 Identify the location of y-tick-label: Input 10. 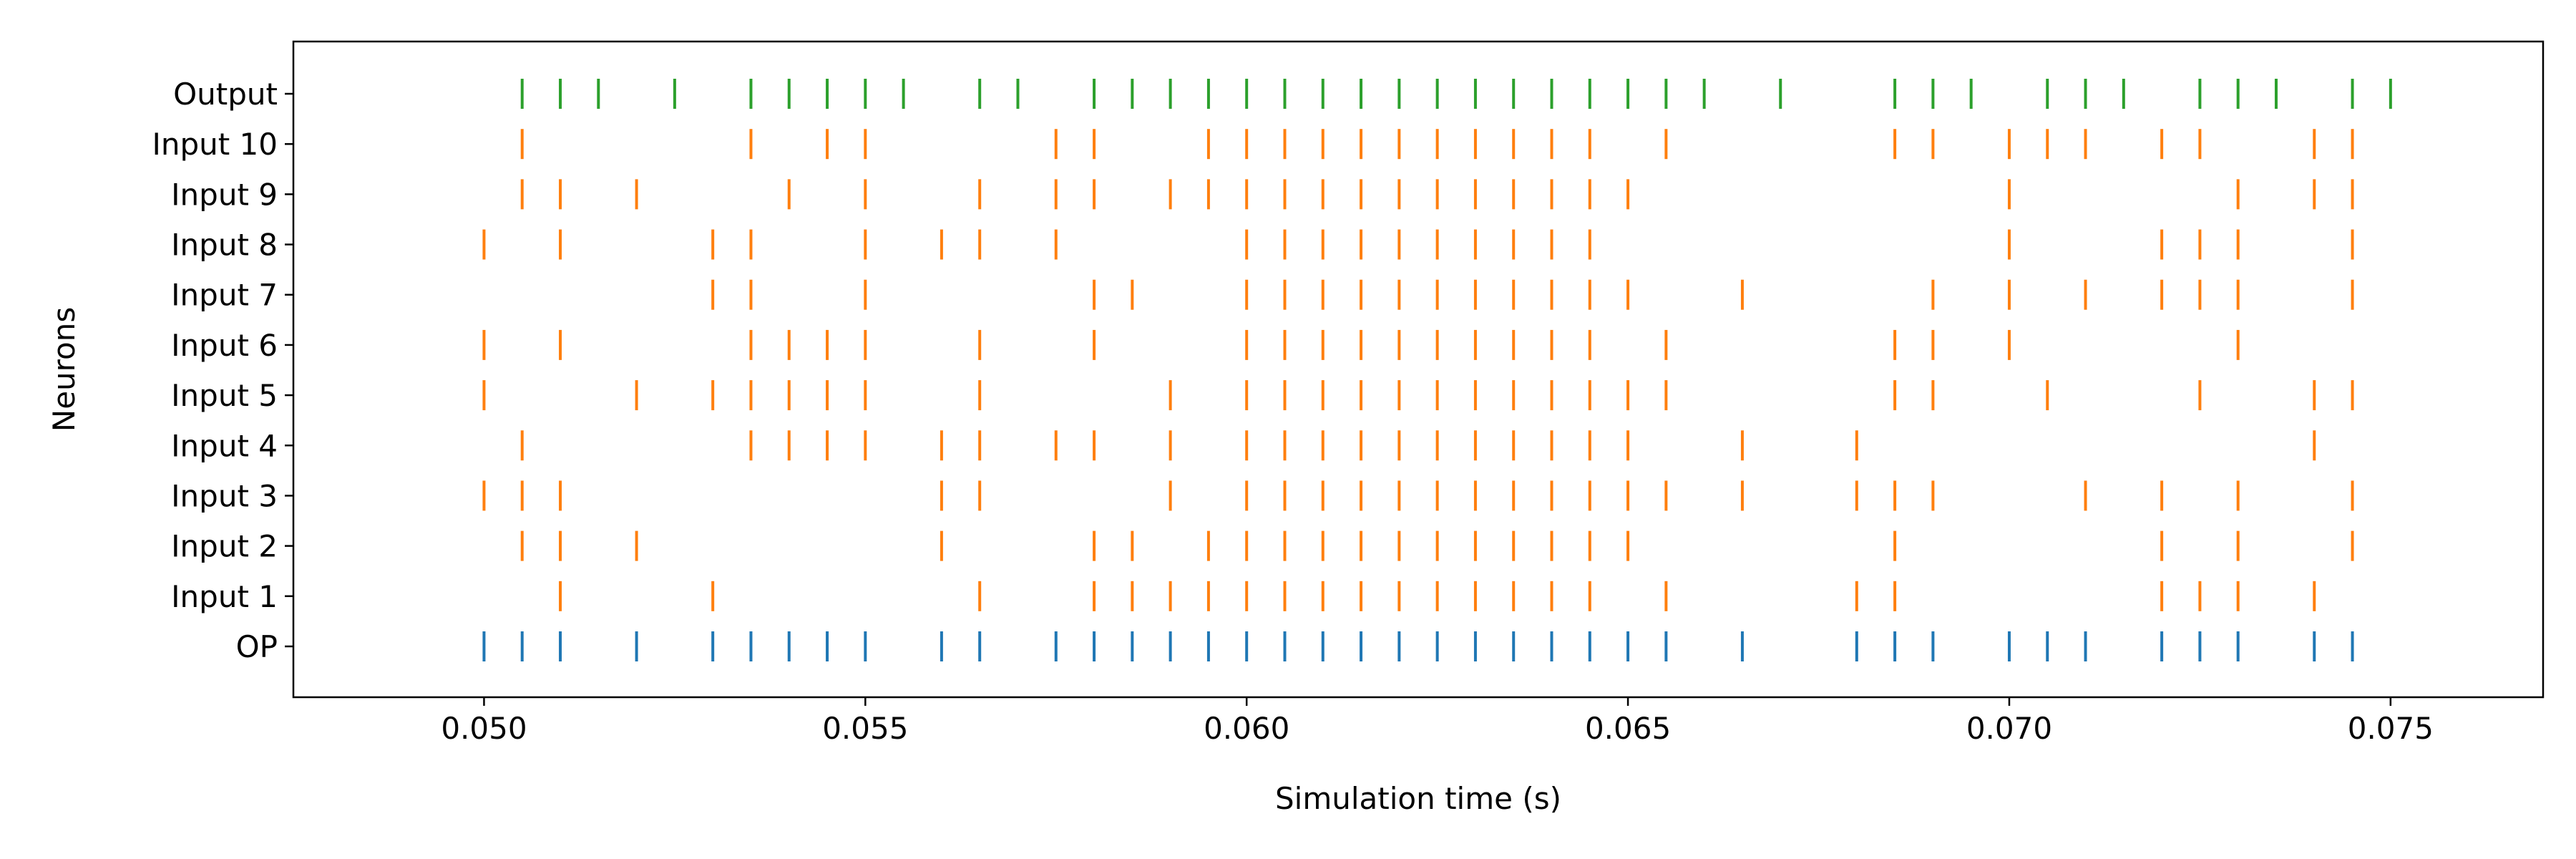
(215, 144).